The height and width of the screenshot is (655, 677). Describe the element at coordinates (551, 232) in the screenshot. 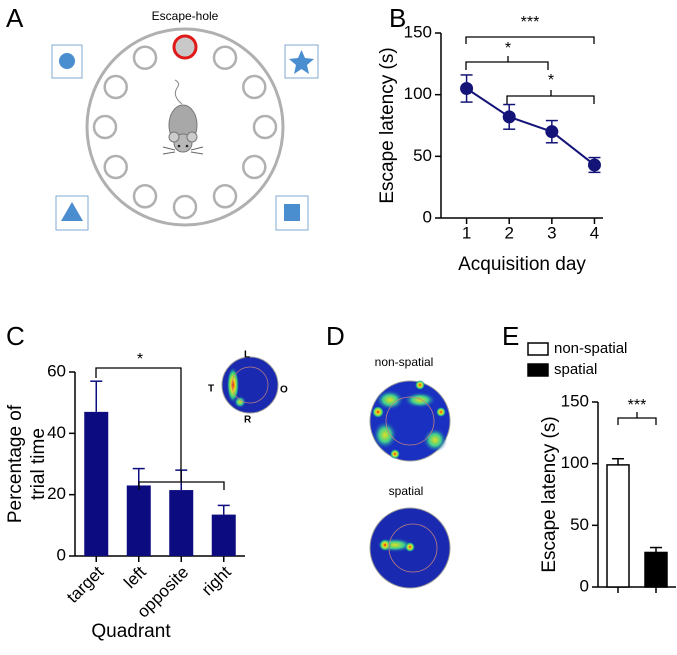

I see `x-tick-label: 3` at that location.